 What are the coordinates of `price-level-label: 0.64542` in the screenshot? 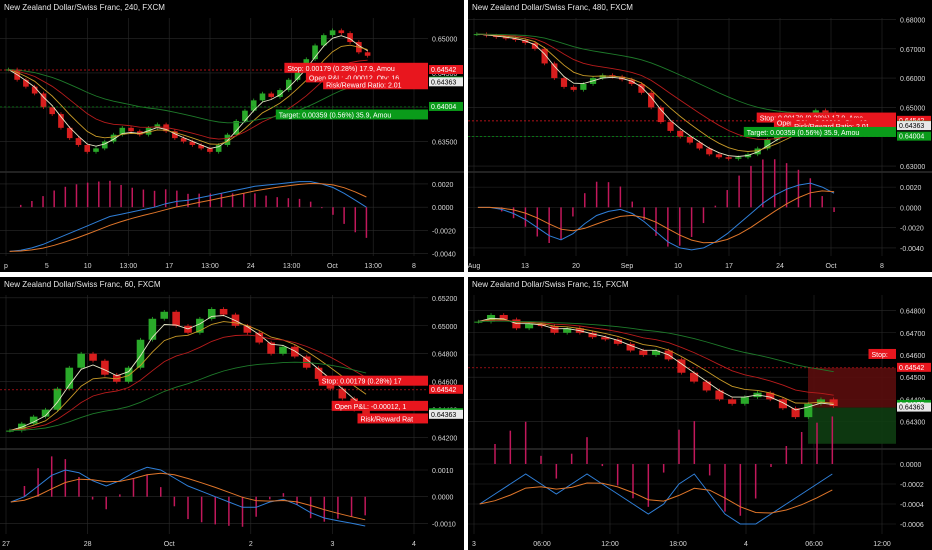 It's located at (911, 368).